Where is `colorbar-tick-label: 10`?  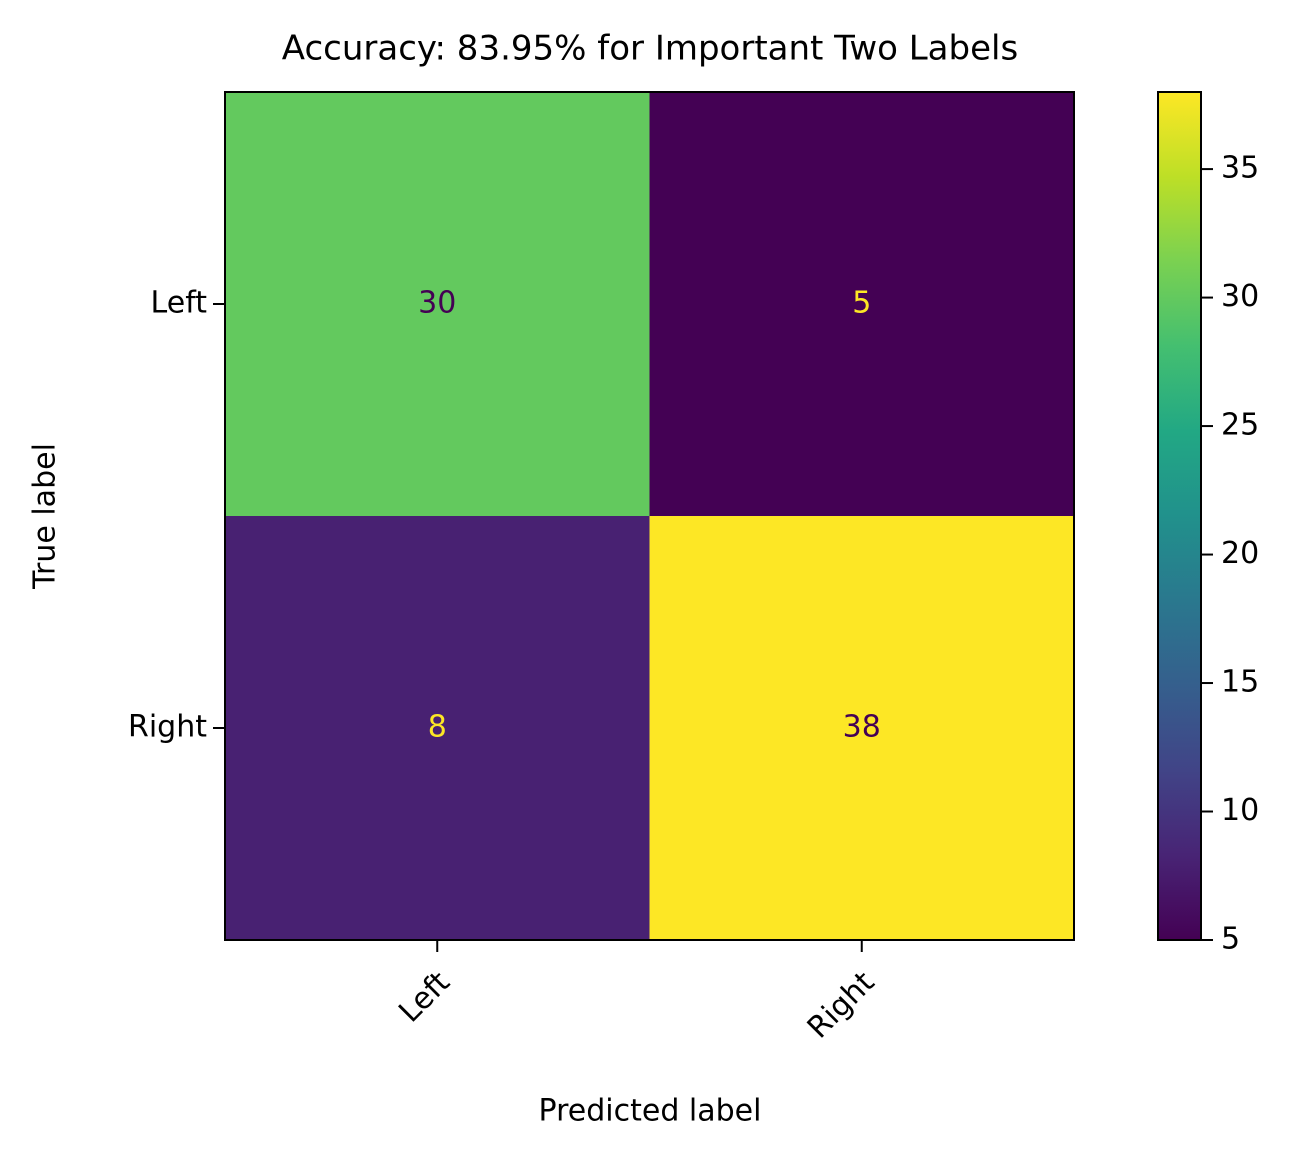 colorbar-tick-label: 10 is located at coordinates (1240, 810).